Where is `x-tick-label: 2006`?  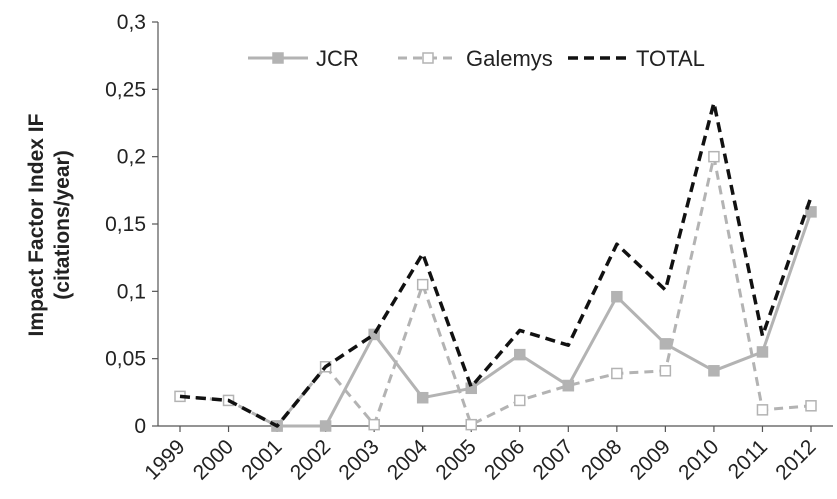
x-tick-label: 2006 is located at coordinates (504, 459).